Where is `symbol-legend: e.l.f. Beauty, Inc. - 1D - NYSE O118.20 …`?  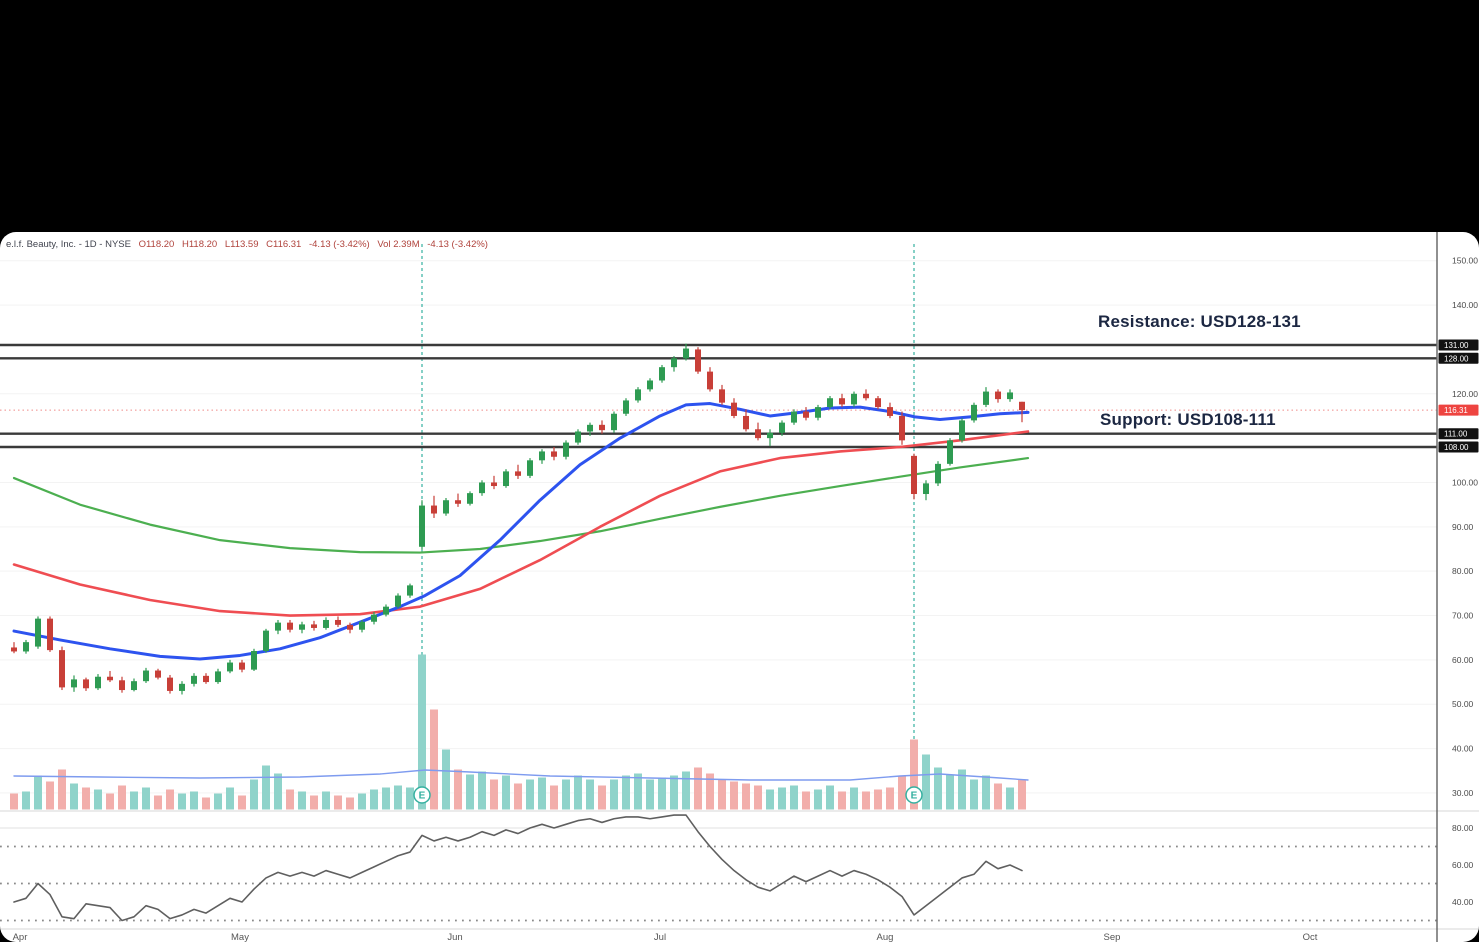 symbol-legend: e.l.f. Beauty, Inc. - 1D - NYSE O118.20 … is located at coordinates (249, 244).